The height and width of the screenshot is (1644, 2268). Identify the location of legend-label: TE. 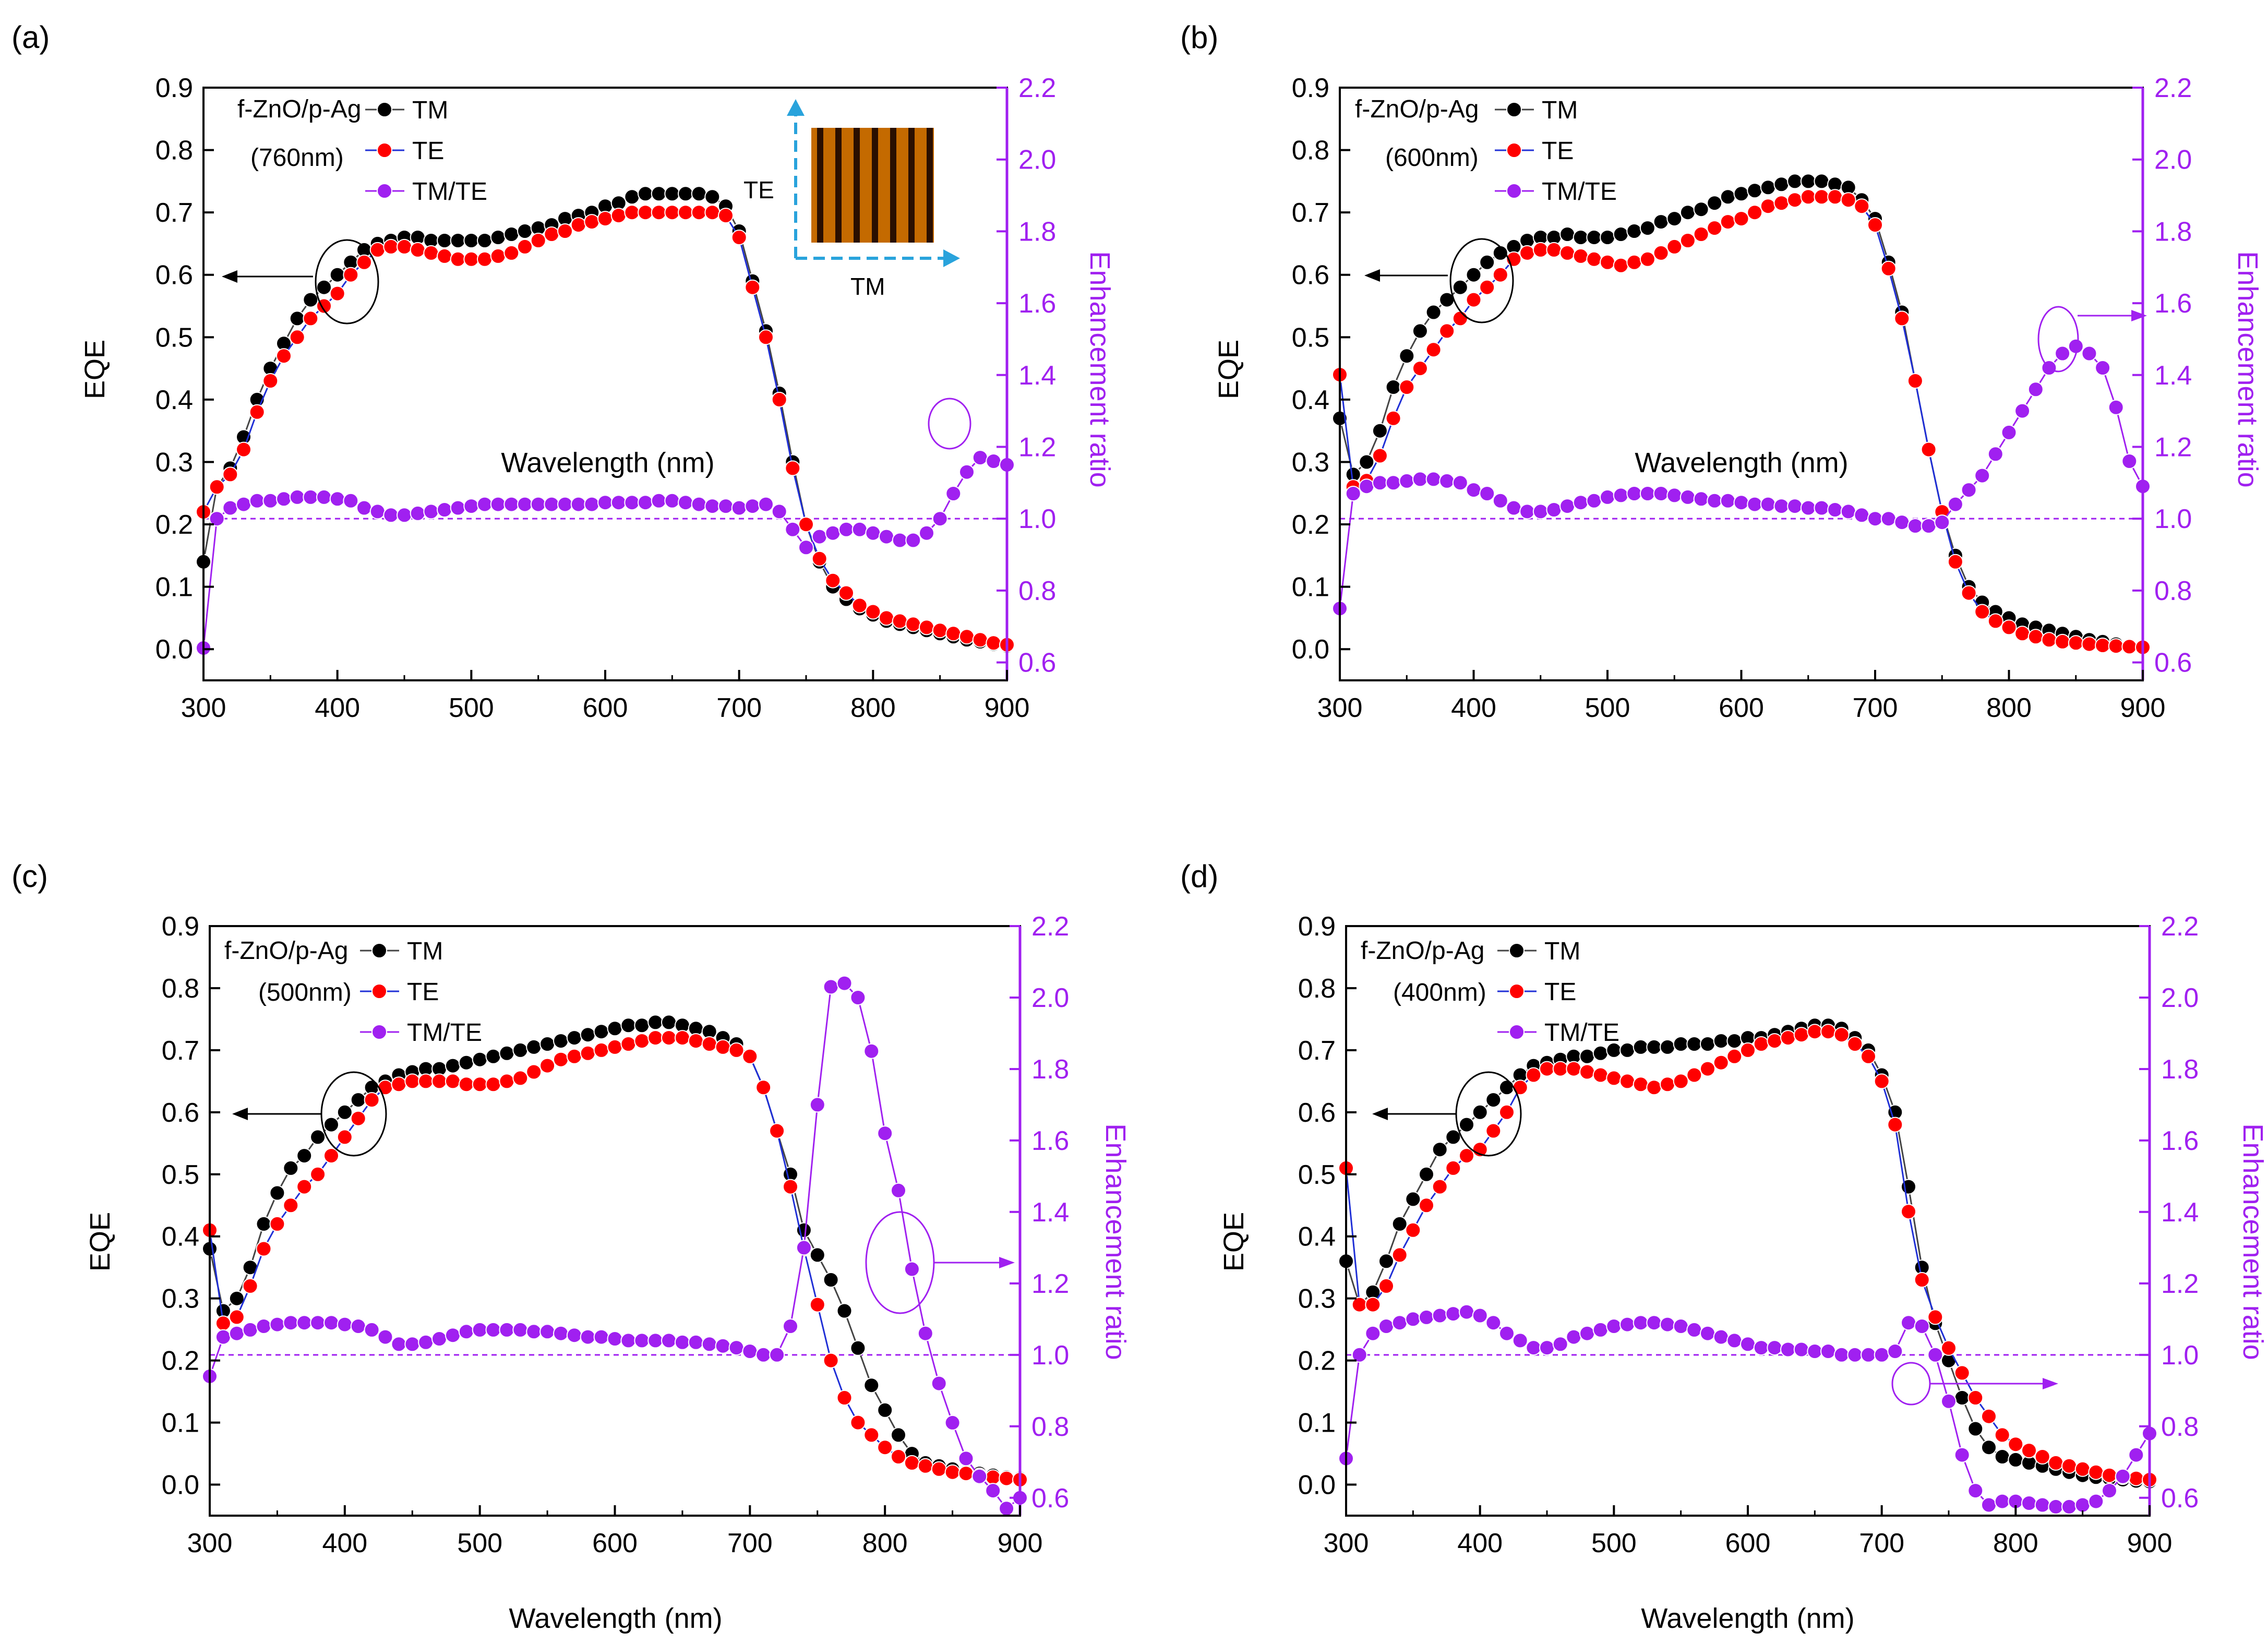
(423, 992).